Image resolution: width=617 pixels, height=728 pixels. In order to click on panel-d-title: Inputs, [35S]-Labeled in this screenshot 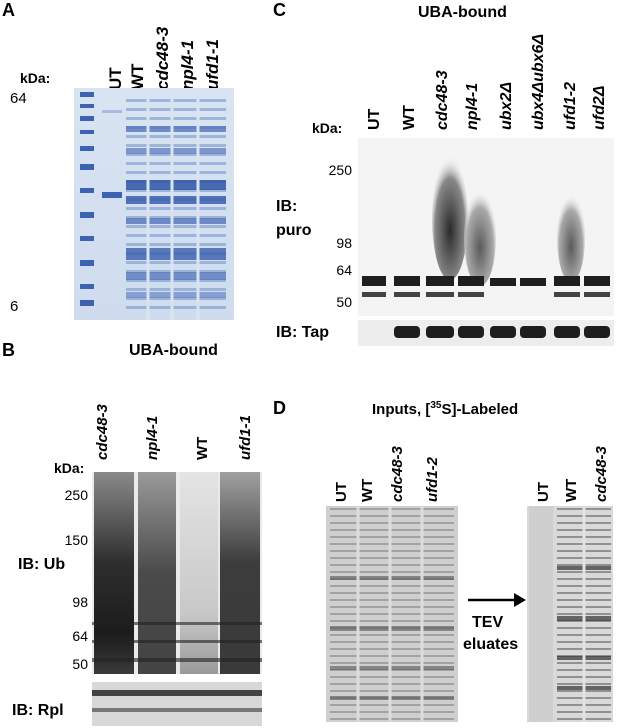, I will do `click(445, 409)`.